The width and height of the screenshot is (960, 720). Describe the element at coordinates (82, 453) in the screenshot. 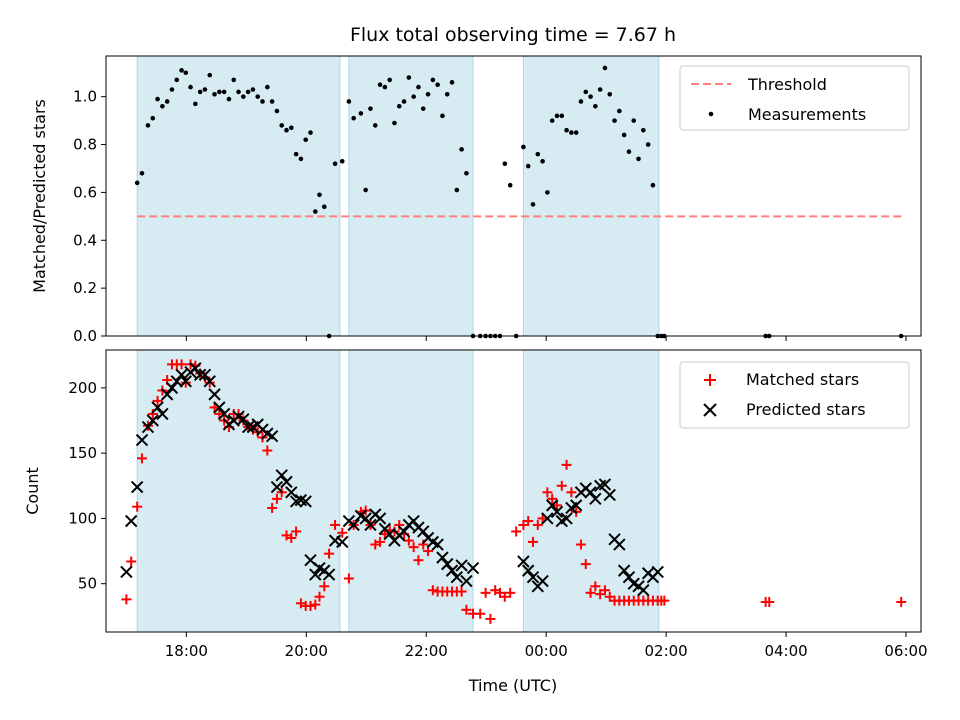

I see `bottom-y-tick-label: 150` at that location.